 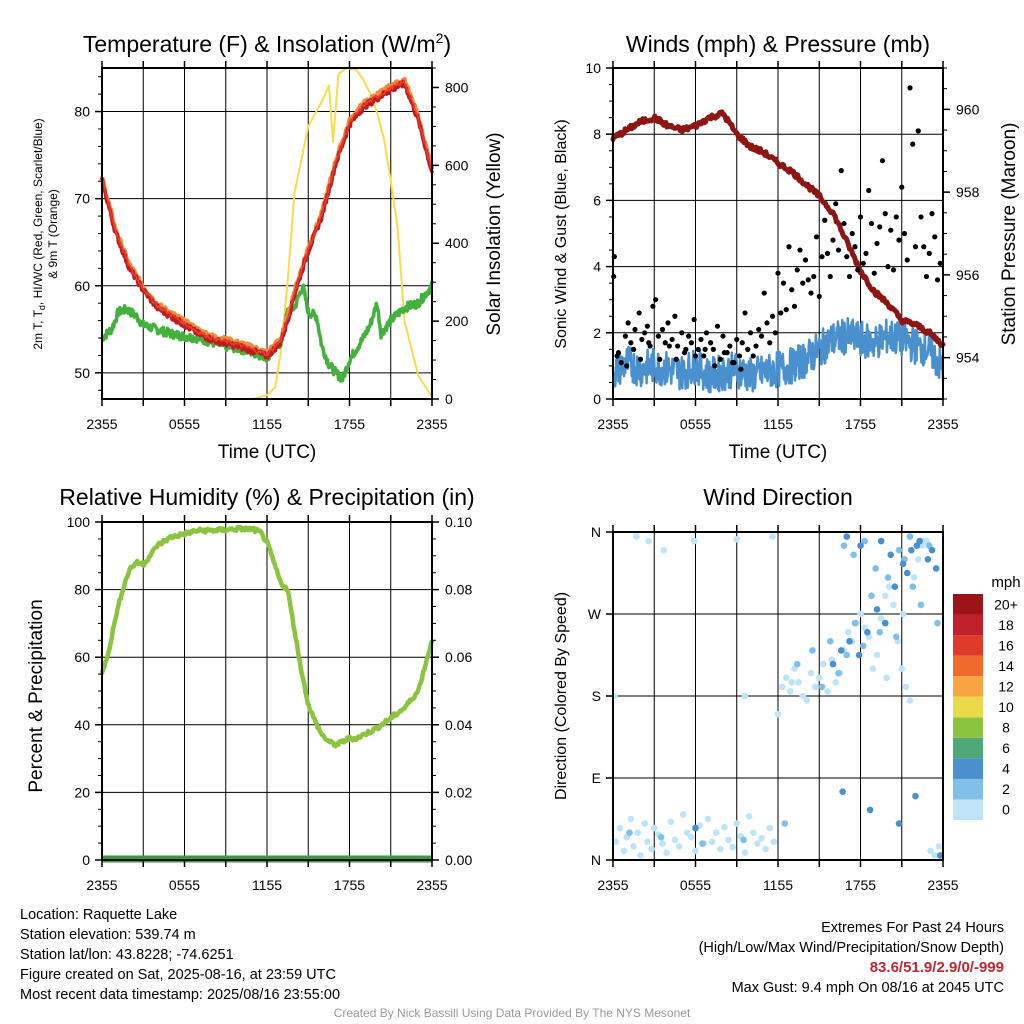 I want to click on temperature-title: Temperature (F) & Insolation (W/m2), so click(x=267, y=43).